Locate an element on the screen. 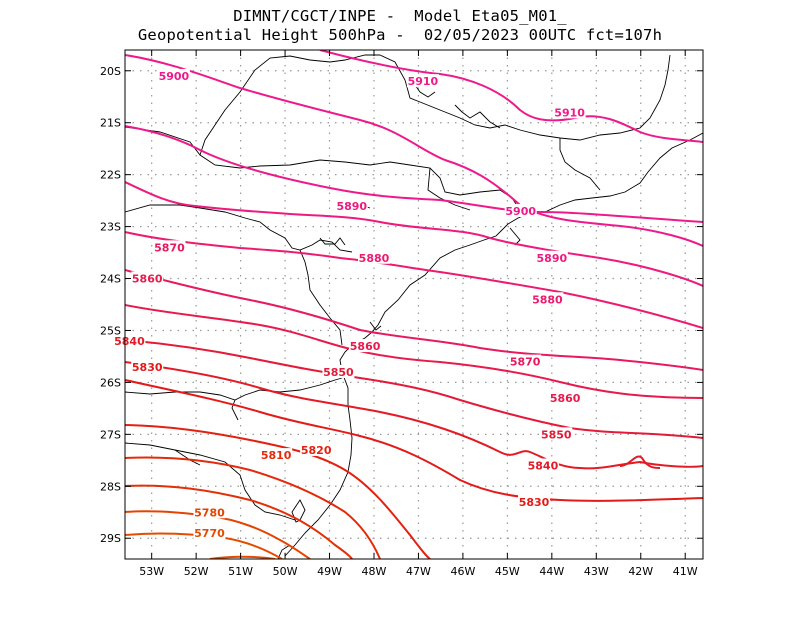 This screenshot has width=800, height=618. contour-label: 5780 is located at coordinates (209, 512).